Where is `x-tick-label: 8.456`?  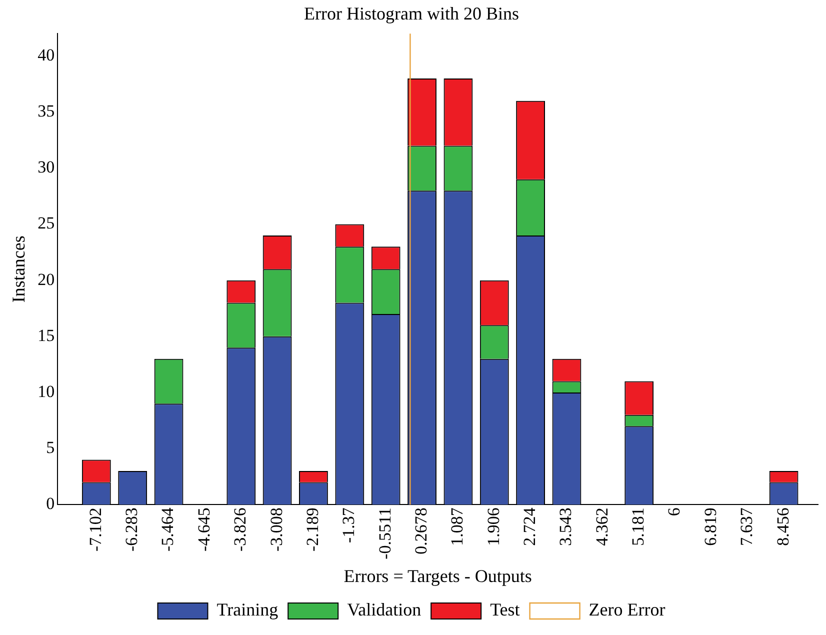
x-tick-label: 8.456 is located at coordinates (782, 527).